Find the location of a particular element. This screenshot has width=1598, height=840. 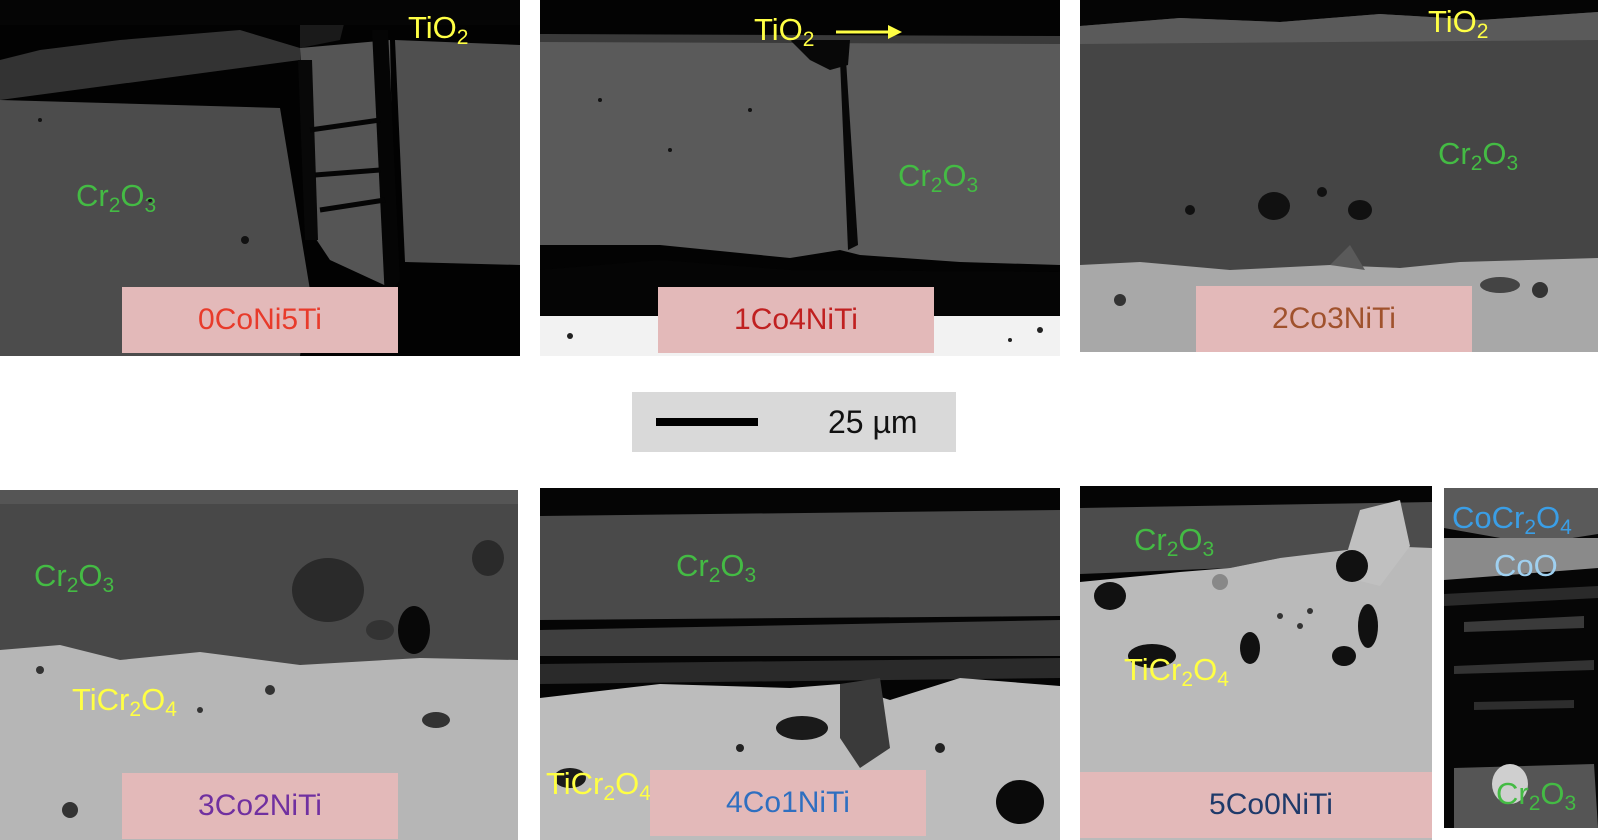

sample-tag: 0CoNi5Ti is located at coordinates (260, 320).